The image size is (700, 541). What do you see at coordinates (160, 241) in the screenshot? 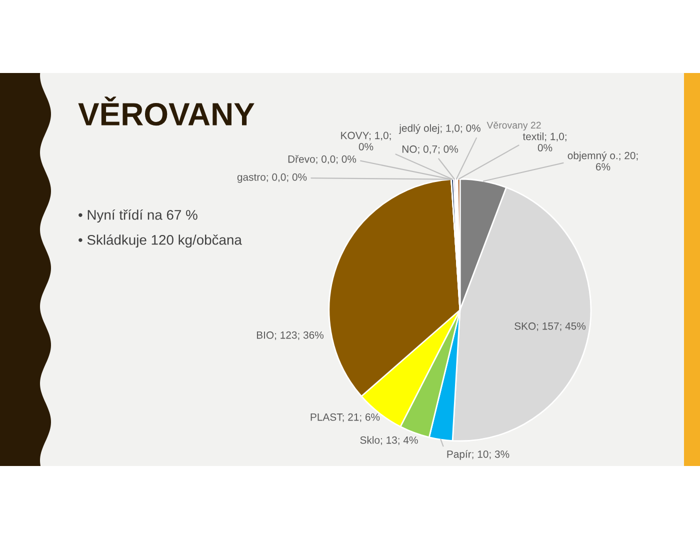
I see `text: • Skládkuje 120 kg/občana` at bounding box center [160, 241].